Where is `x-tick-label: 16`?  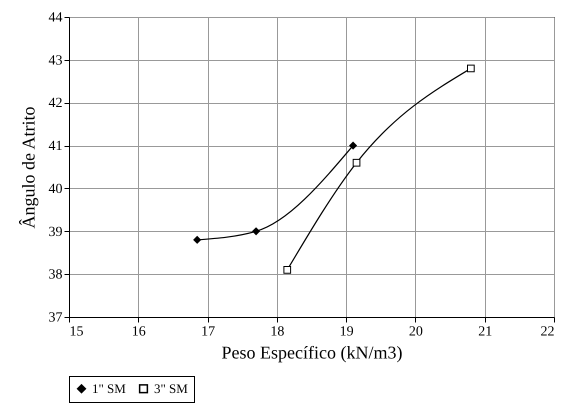
x-tick-label: 16 is located at coordinates (139, 332).